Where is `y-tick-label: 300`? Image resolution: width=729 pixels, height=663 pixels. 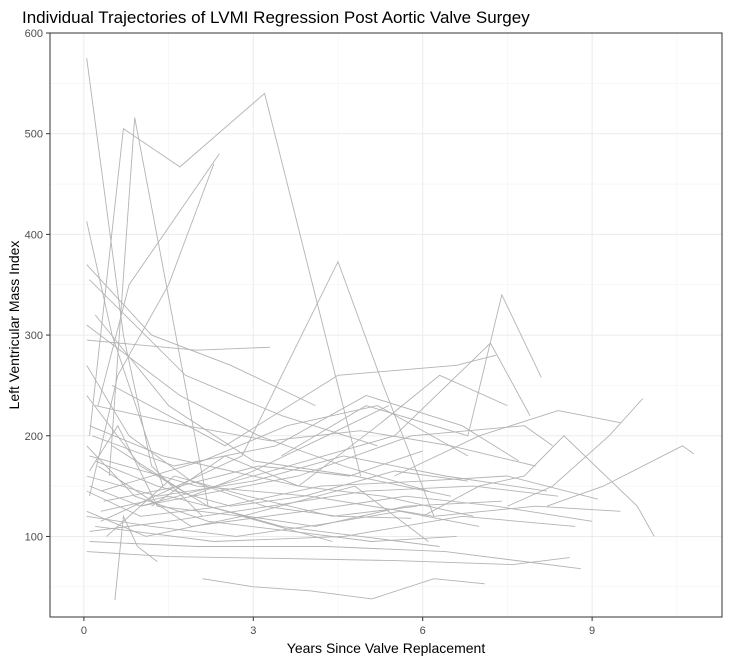
y-tick-label: 300 is located at coordinates (34, 336).